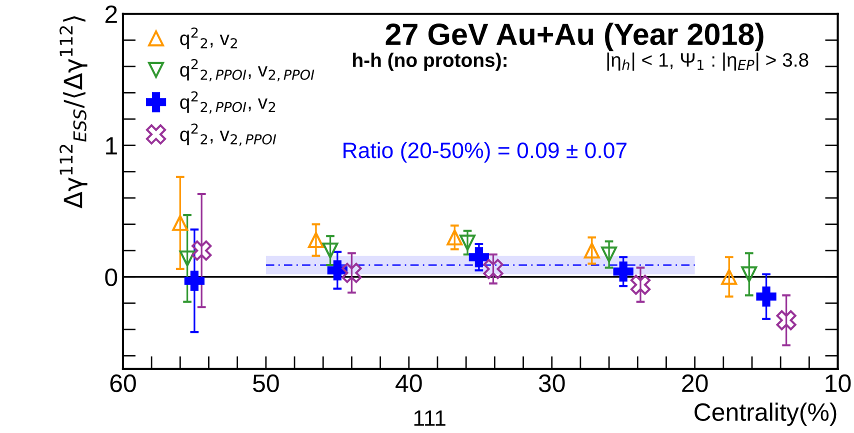 This screenshot has height=433, width=854. What do you see at coordinates (247, 70) in the screenshot?
I see `legend-label: q$^{2}$$_{2,PPOI}$, v$_{2,PPOI}$` at bounding box center [247, 70].